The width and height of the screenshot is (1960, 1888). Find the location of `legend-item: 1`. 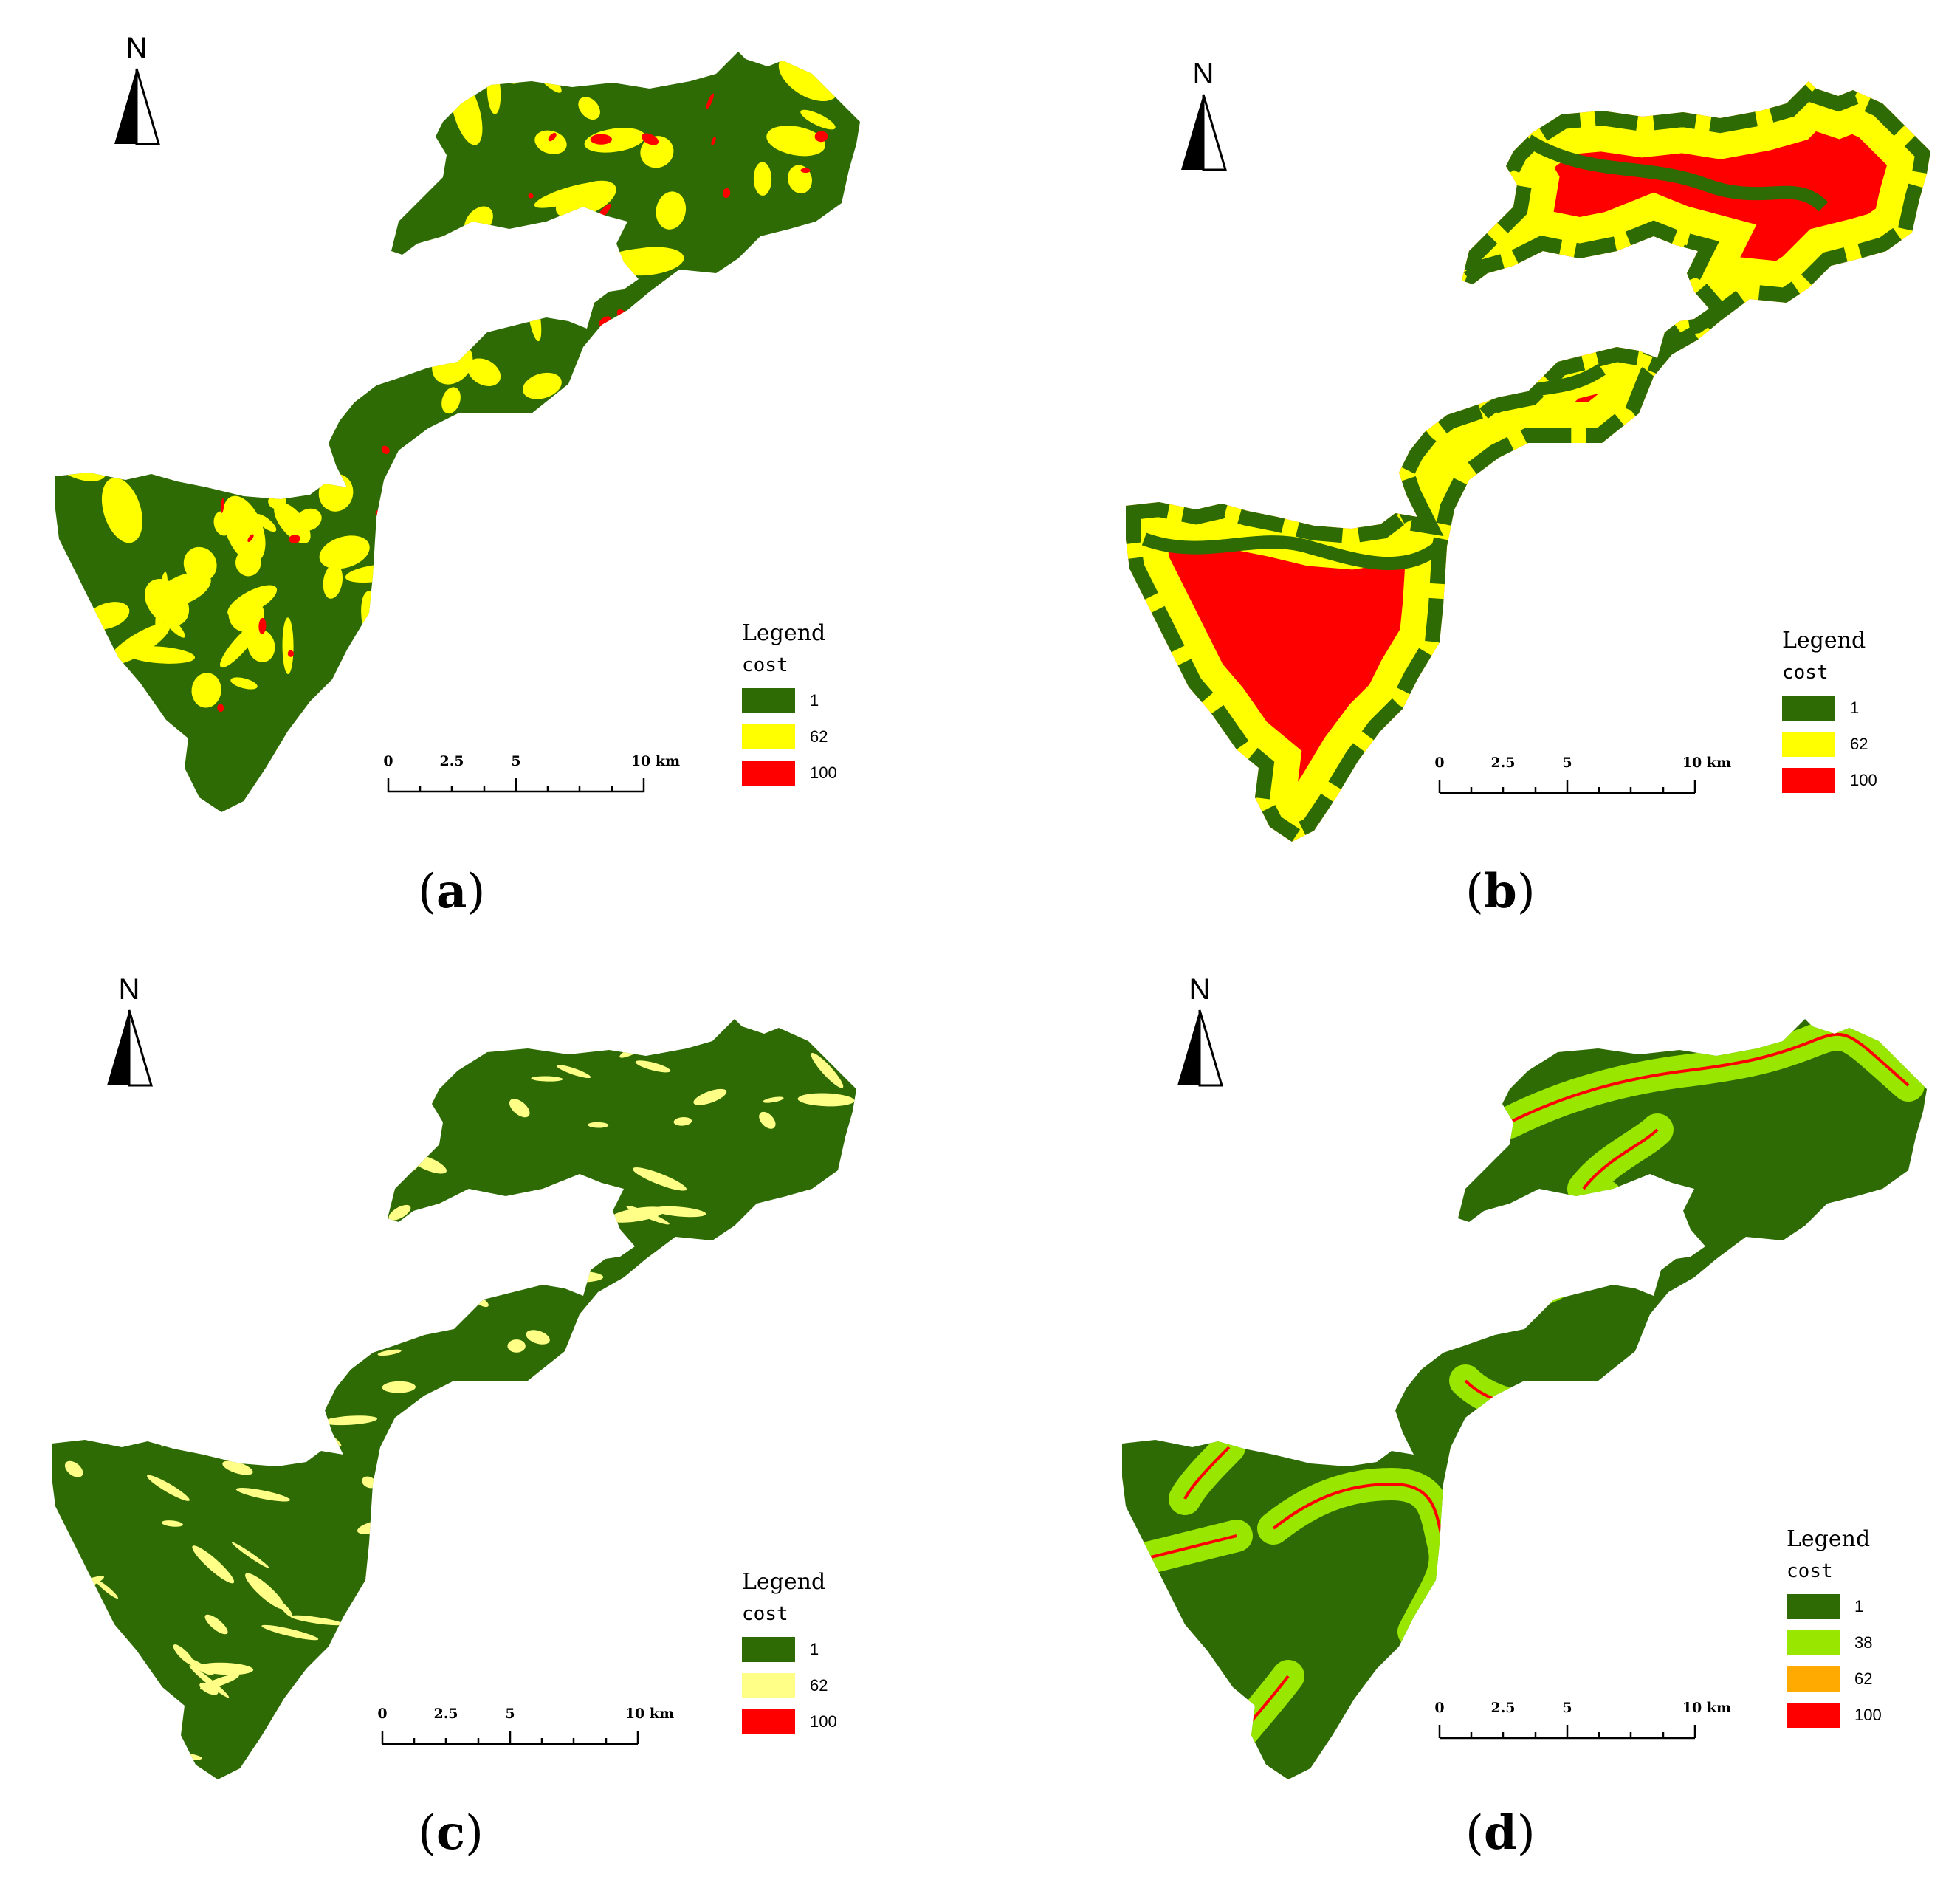

legend-item: 1 is located at coordinates (830, 703).